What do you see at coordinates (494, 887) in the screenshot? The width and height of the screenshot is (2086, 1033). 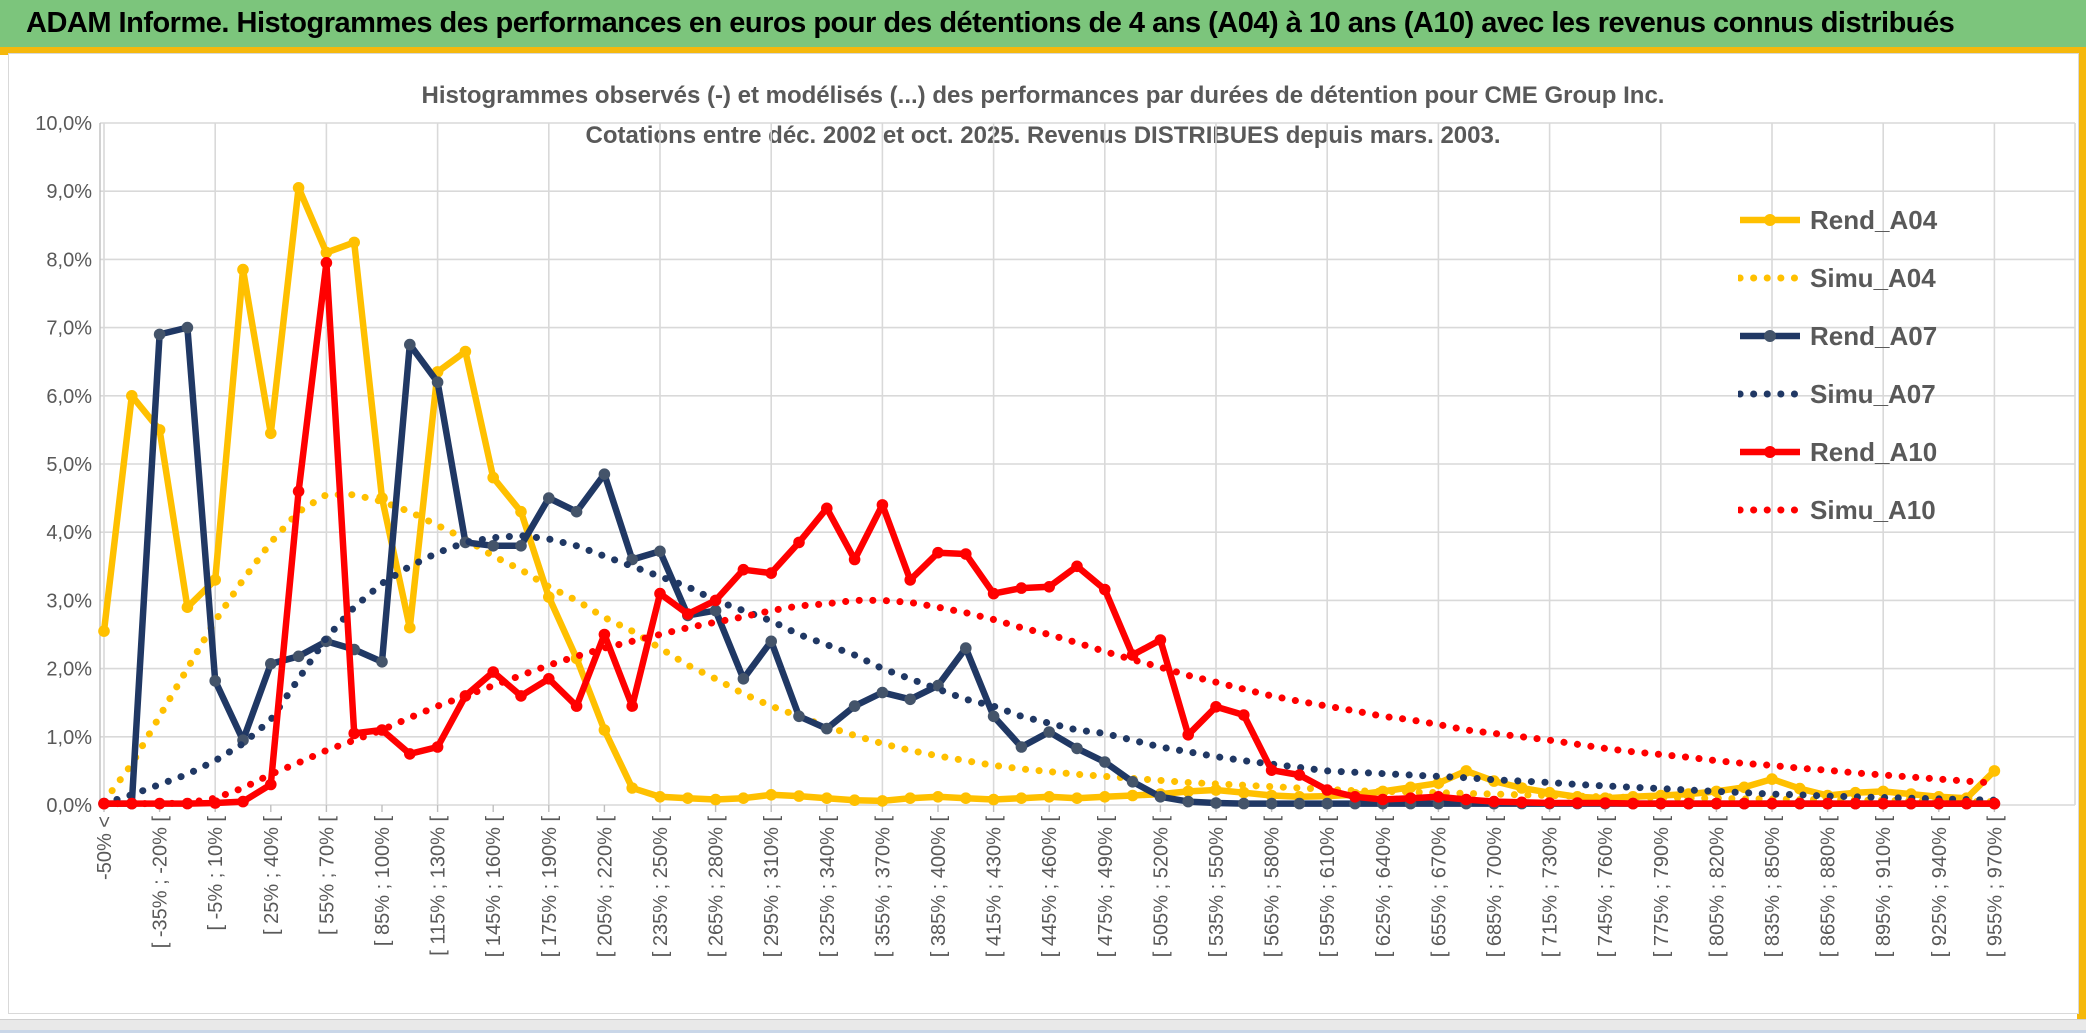 I see `x-axis-tick-label: [ 145% ; 160% [` at bounding box center [494, 887].